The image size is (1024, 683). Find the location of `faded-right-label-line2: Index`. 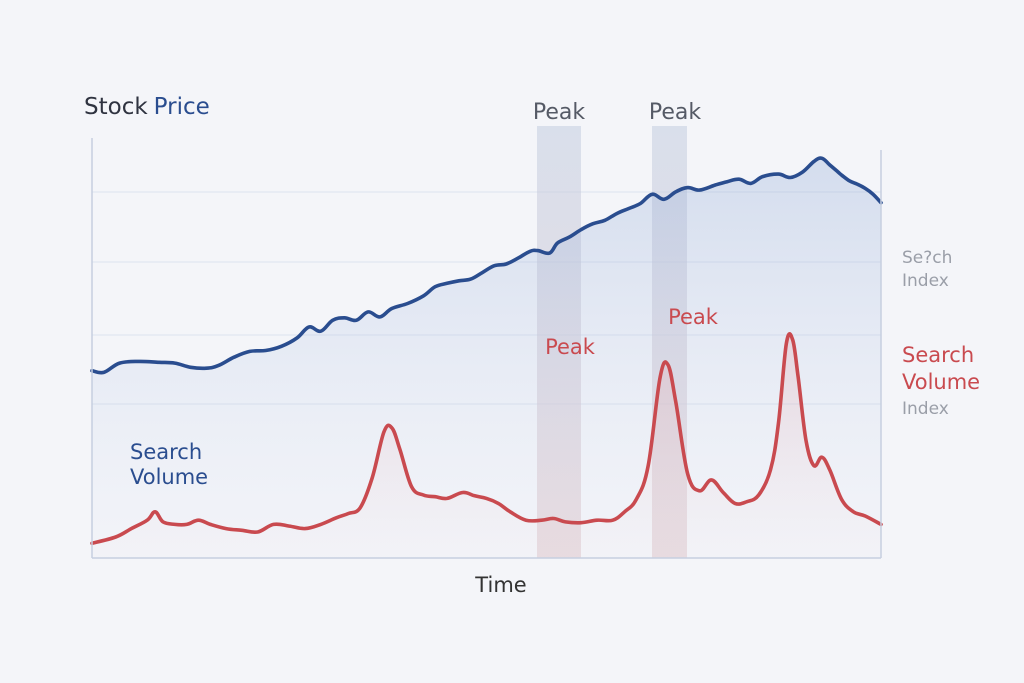

faded-right-label-line2: Index is located at coordinates (925, 281).